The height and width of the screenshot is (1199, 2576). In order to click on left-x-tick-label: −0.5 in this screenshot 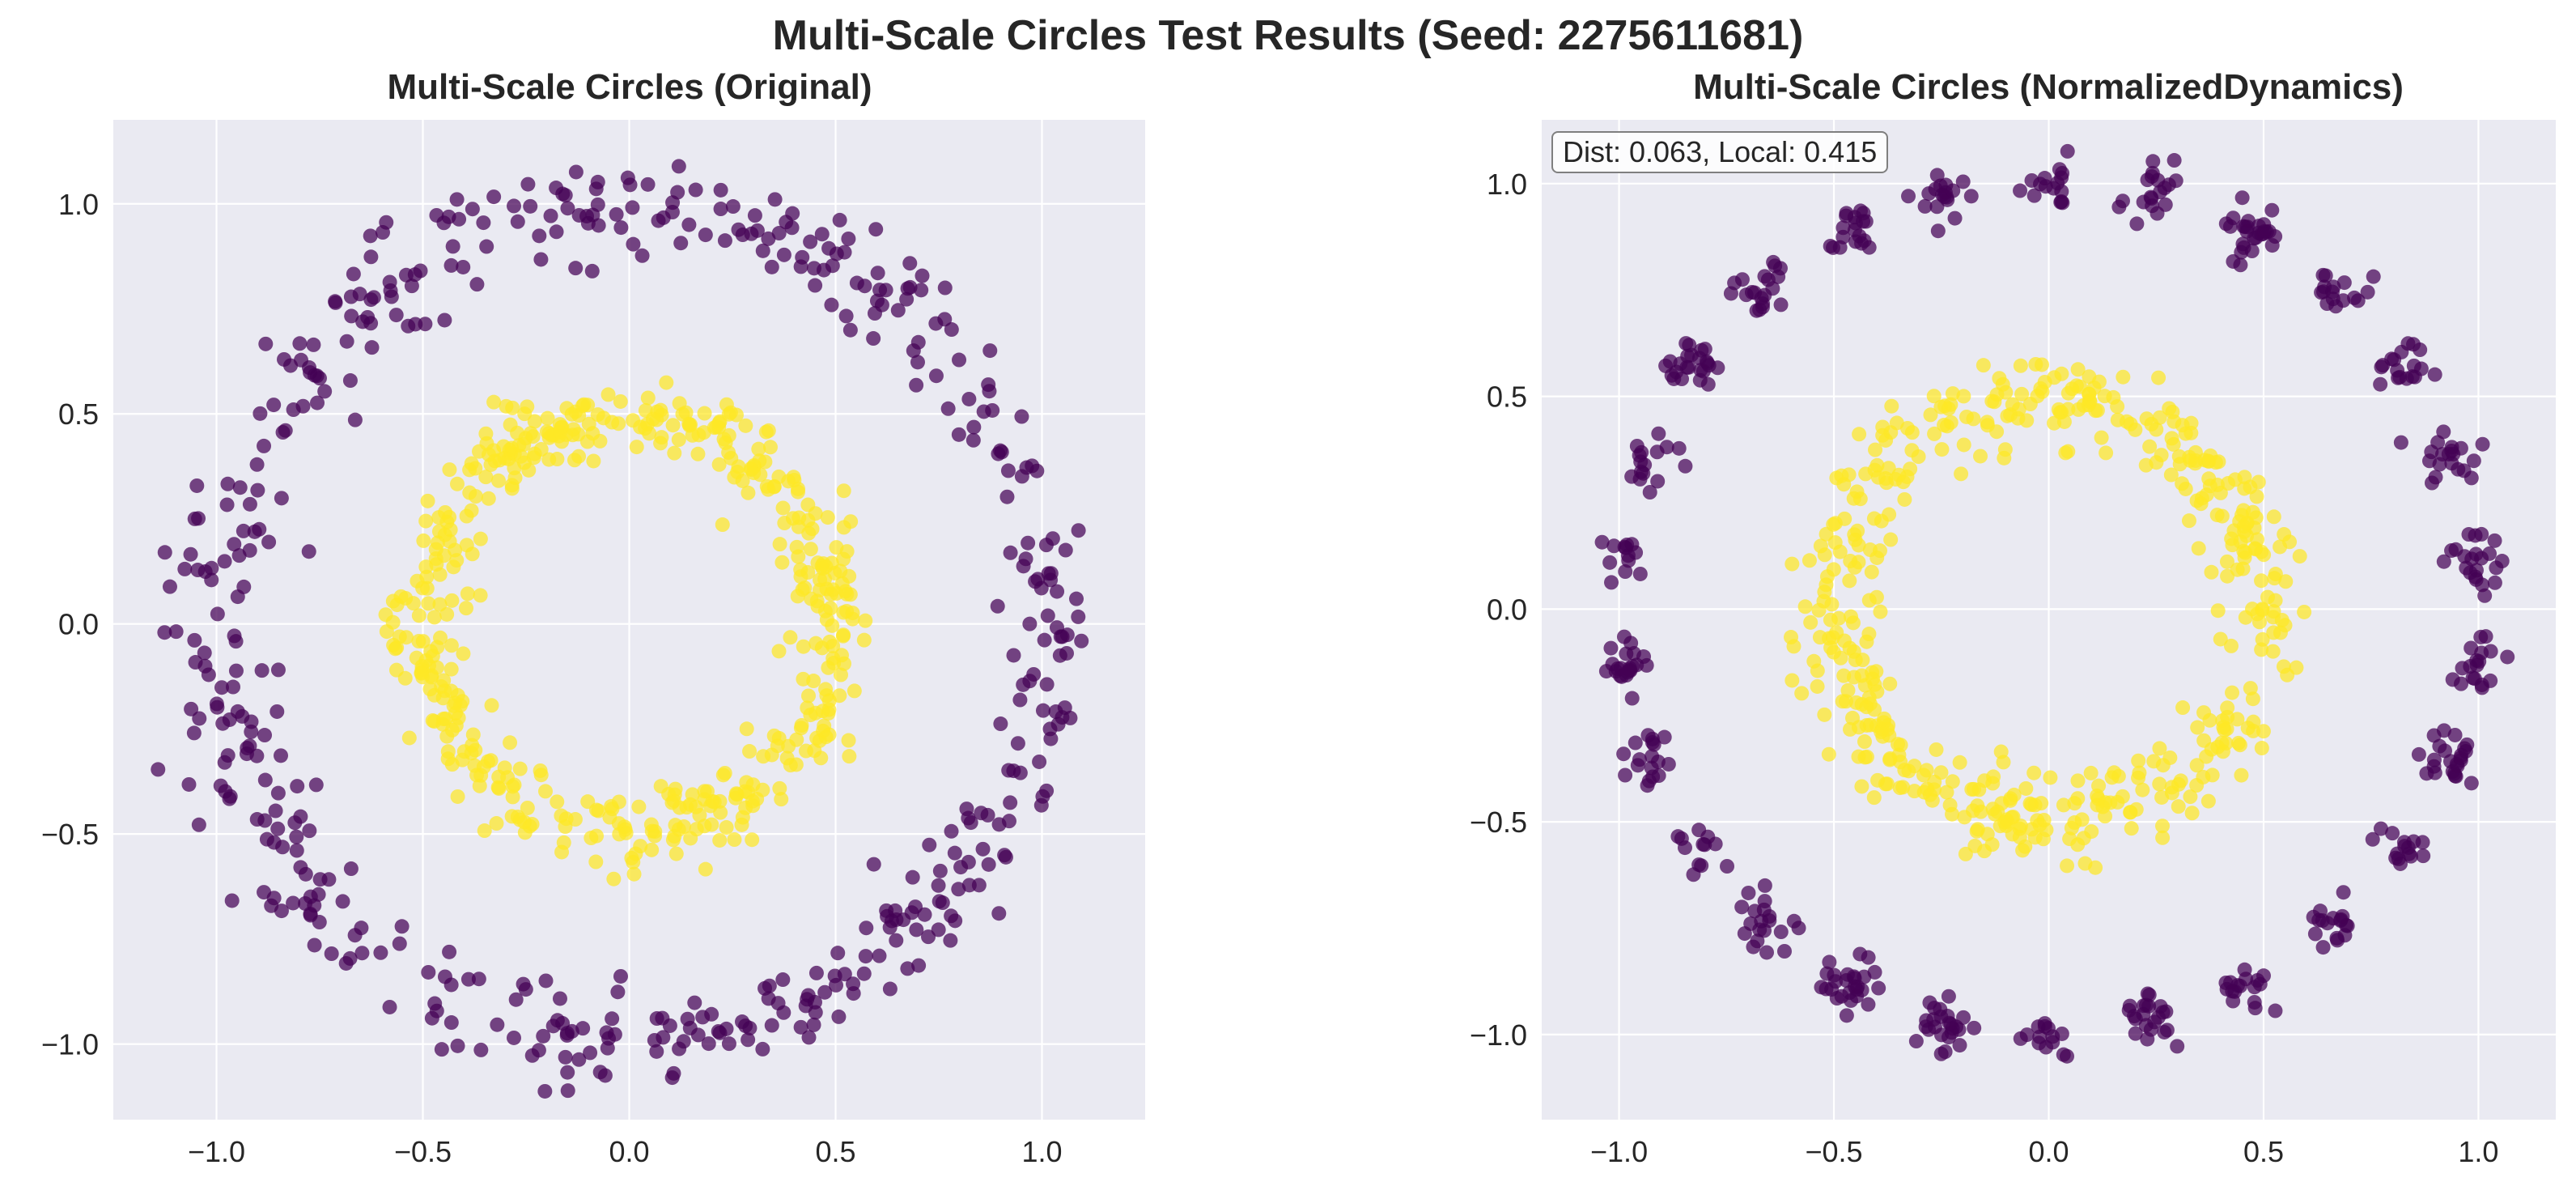, I will do `click(423, 1151)`.